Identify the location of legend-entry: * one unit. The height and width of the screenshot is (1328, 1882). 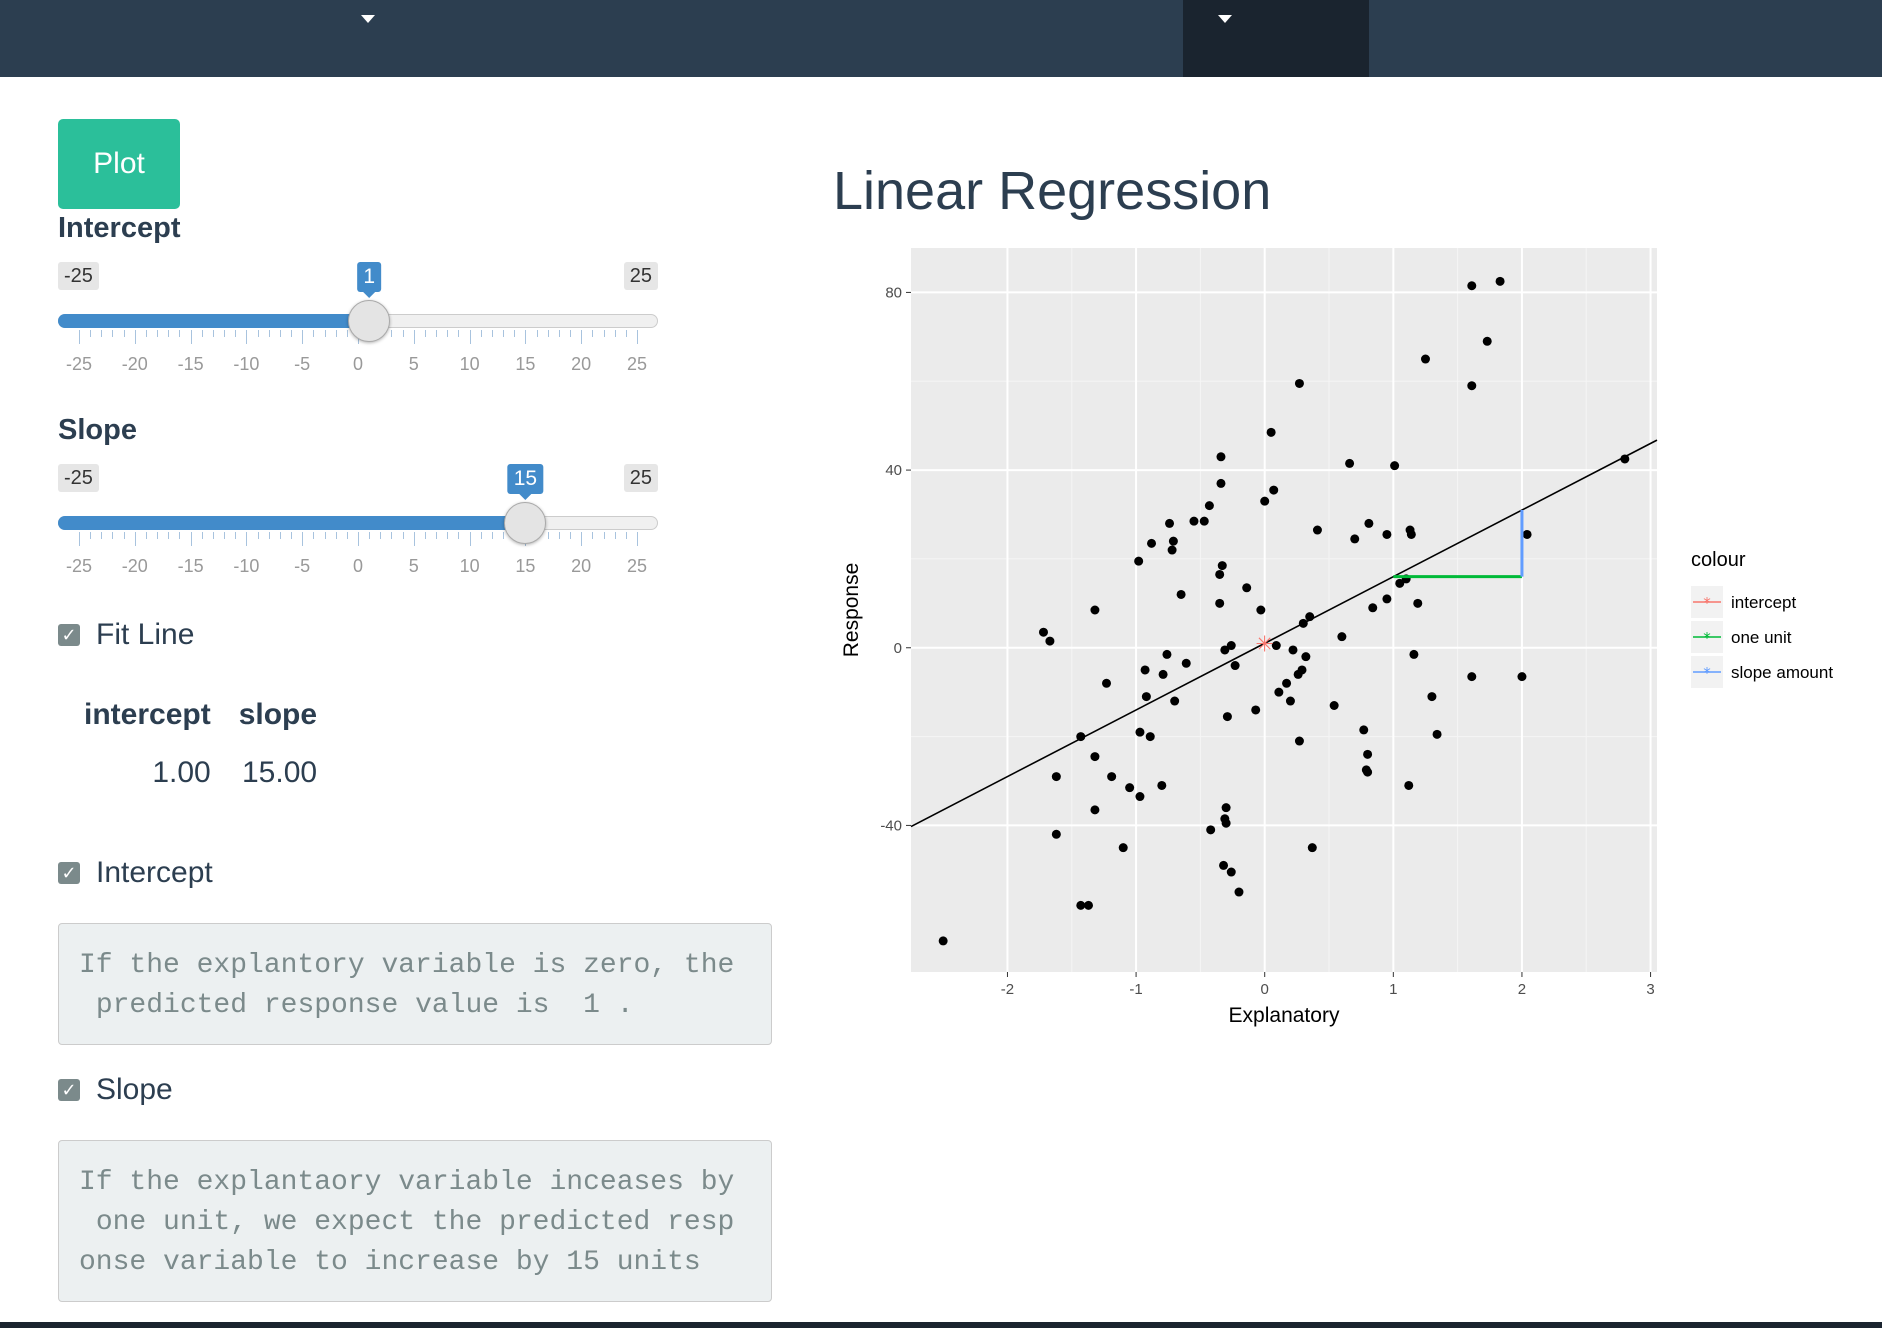
(1741, 637).